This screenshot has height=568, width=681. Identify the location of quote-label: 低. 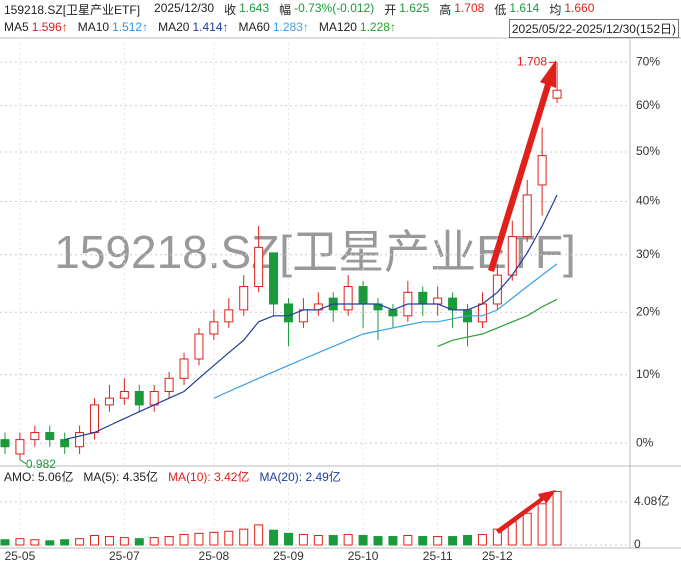
(500, 10).